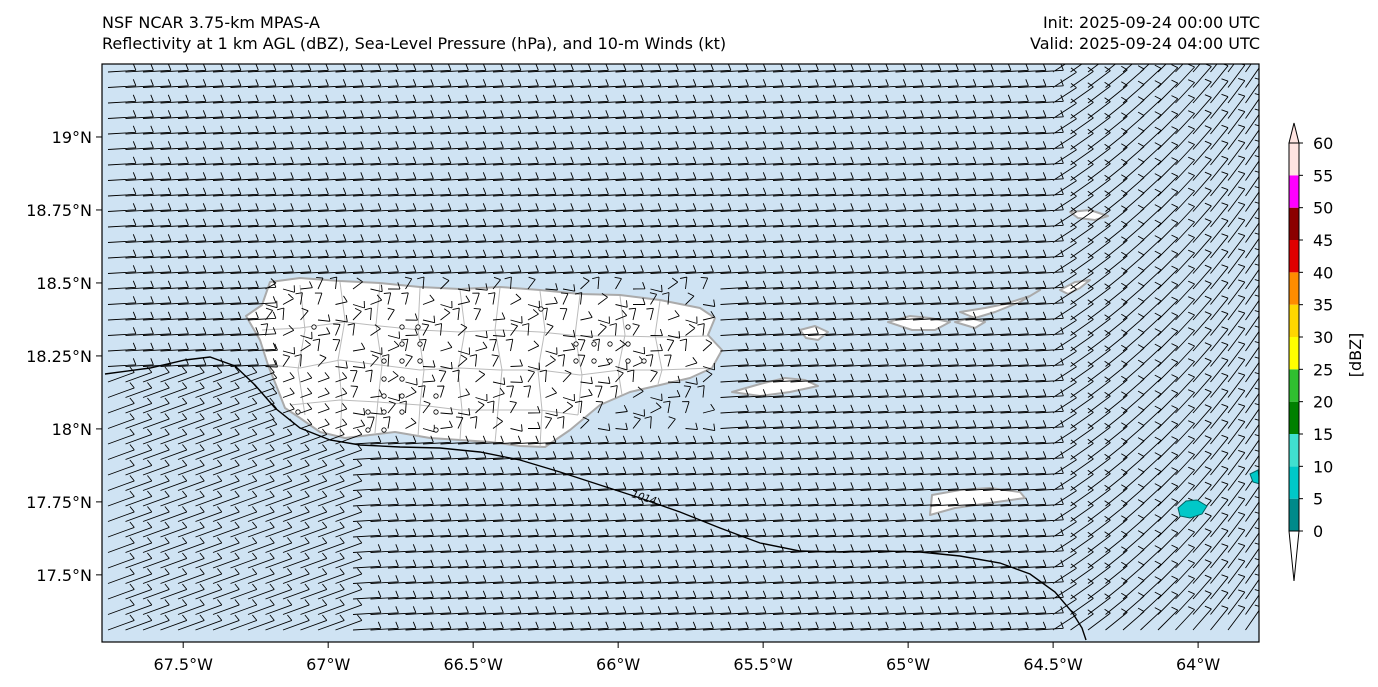 The image size is (1378, 687). I want to click on reflectivity-colorbar: 0 5 10 15 20 25 30 35 40 45 50 55 60, so click(1310, 352).